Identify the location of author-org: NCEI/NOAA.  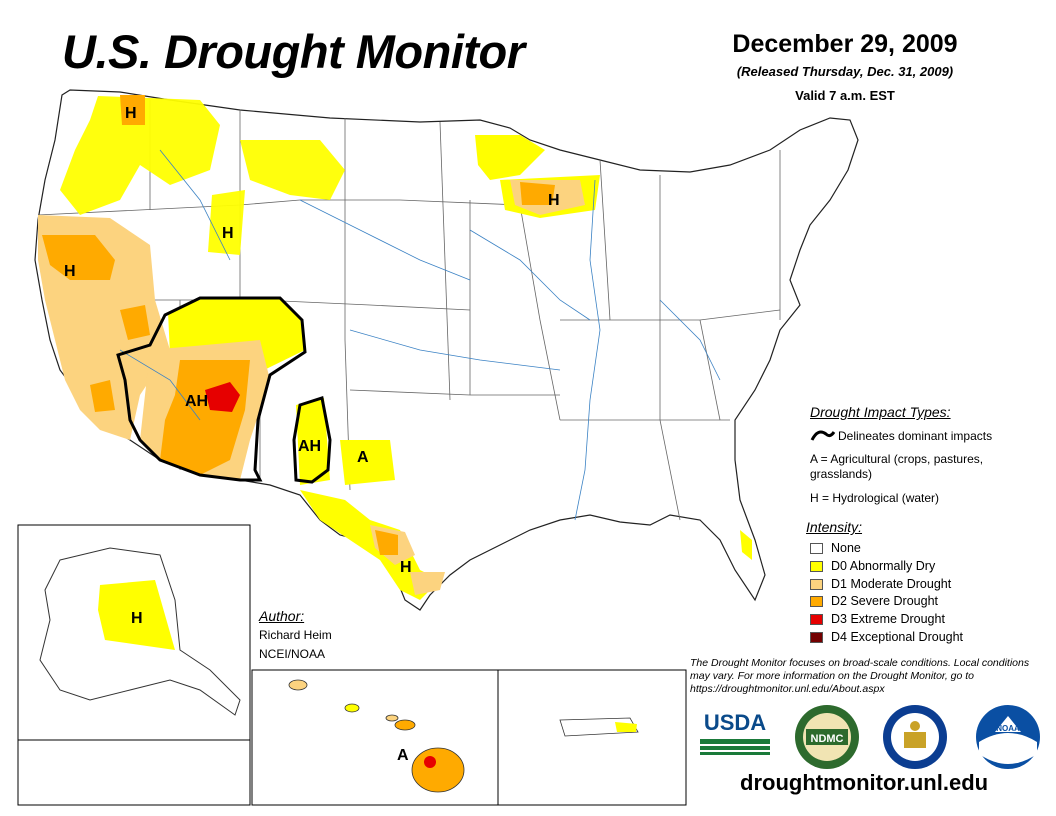
(292, 654).